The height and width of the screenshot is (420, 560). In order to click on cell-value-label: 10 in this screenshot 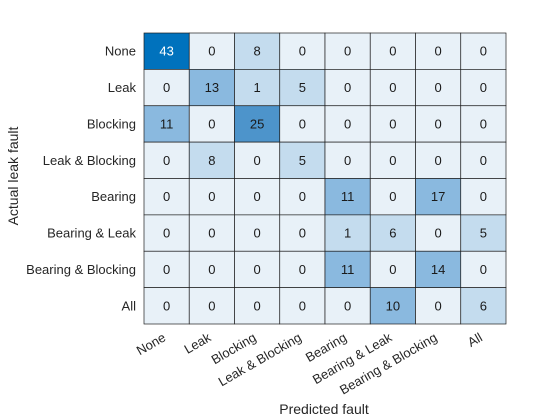, I will do `click(393, 305)`.